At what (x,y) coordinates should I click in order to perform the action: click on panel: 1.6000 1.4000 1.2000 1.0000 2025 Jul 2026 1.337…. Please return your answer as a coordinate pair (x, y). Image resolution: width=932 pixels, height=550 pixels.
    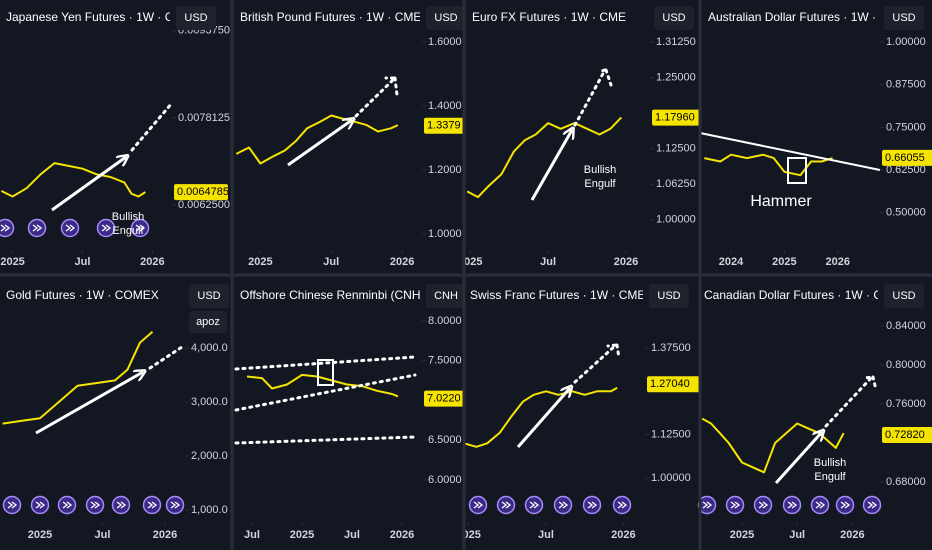
    Looking at the image, I should click on (349, 137).